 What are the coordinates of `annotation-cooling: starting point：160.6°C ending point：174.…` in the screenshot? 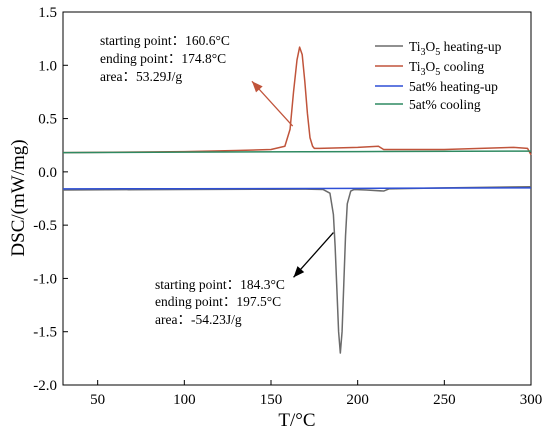 It's located at (165, 58).